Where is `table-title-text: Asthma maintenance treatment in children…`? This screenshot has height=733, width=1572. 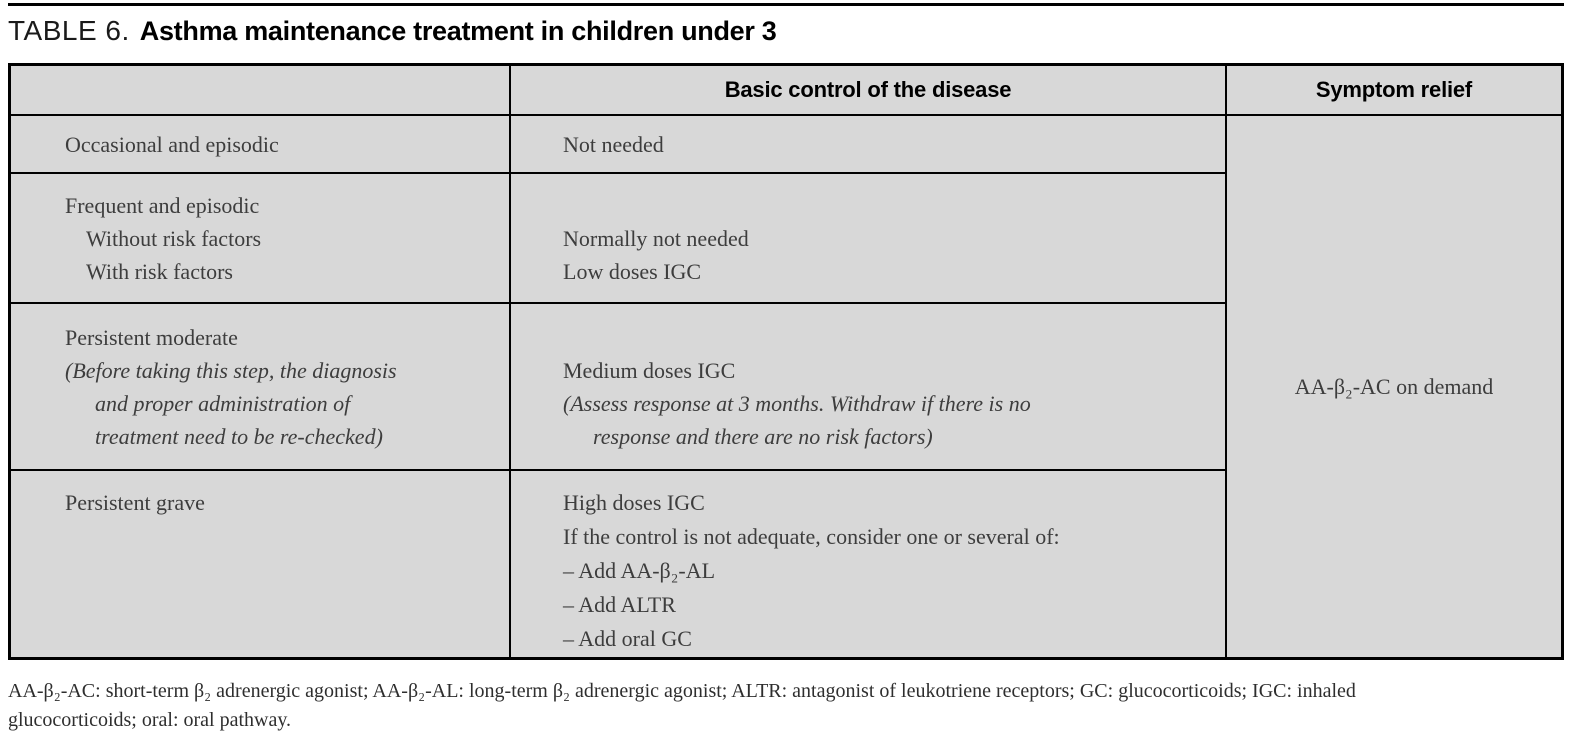 table-title-text: Asthma maintenance treatment in children… is located at coordinates (458, 31).